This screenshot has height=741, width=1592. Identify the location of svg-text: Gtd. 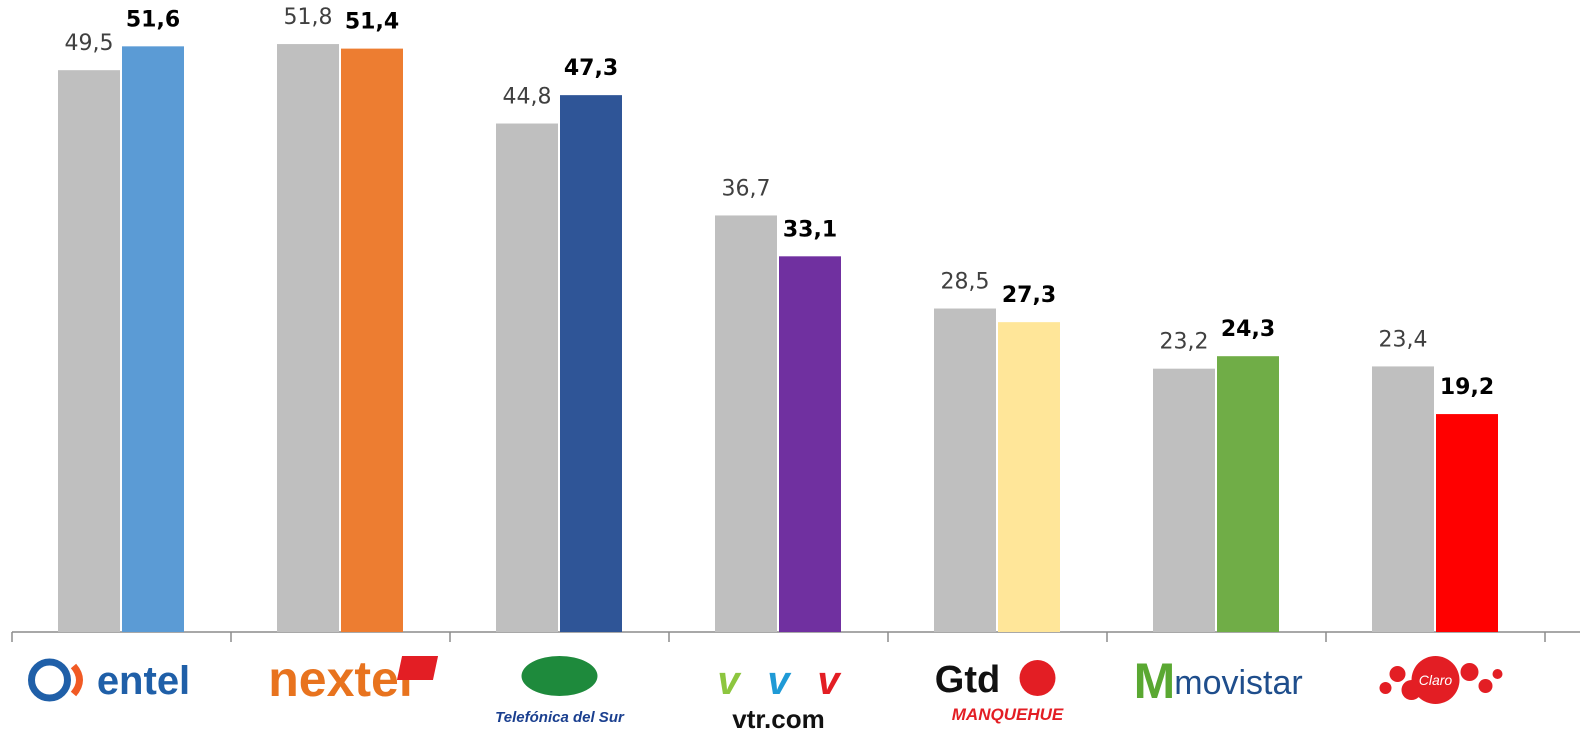
(967, 680).